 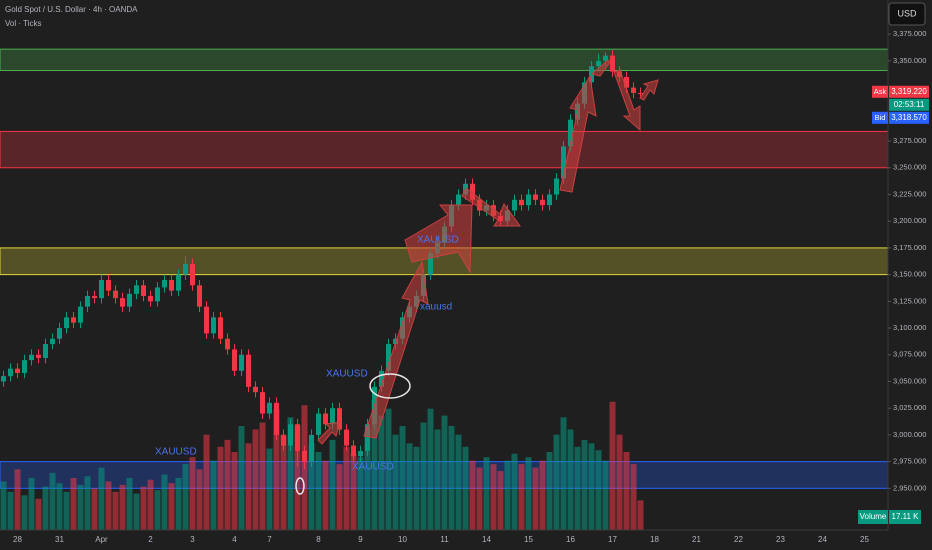 What do you see at coordinates (909, 117) in the screenshot?
I see `bid-price: 3,318.570` at bounding box center [909, 117].